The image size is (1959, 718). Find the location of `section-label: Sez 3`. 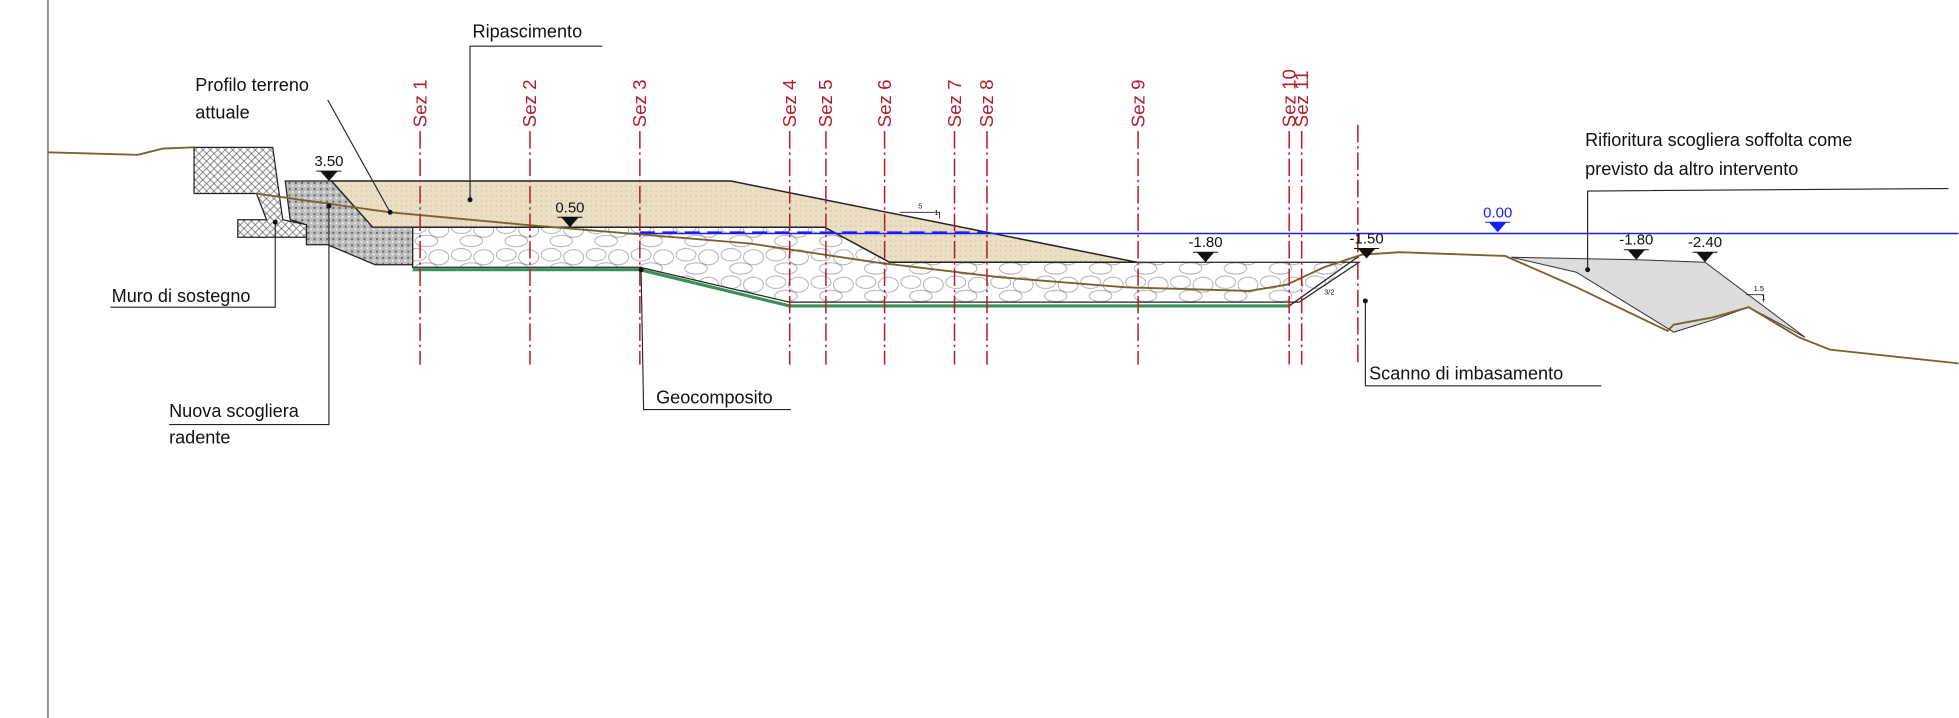

section-label: Sez 3 is located at coordinates (639, 103).